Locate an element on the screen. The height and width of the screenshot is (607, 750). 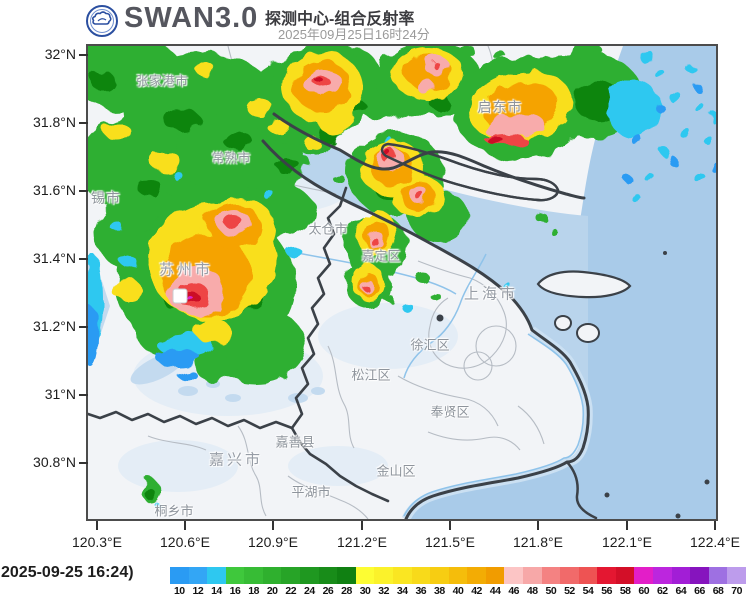
y-tick-label: 31.6°N is located at coordinates (54, 190).